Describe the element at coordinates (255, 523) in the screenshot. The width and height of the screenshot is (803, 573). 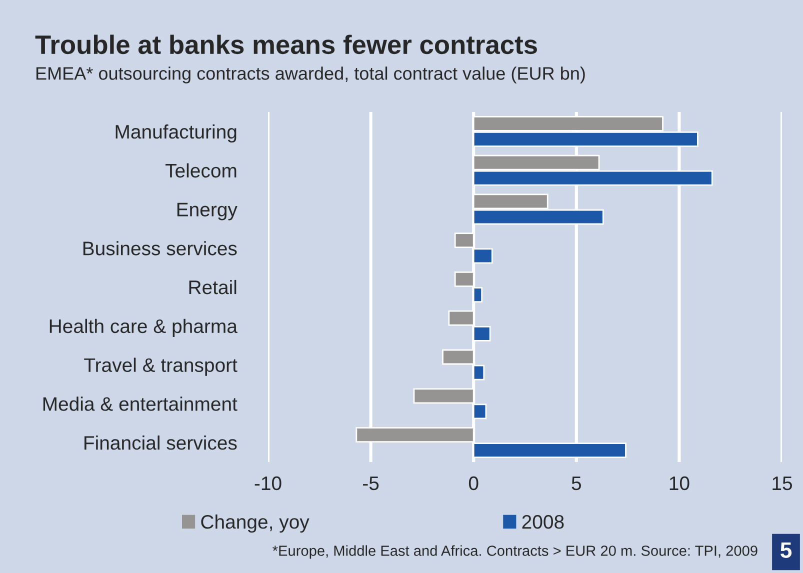
I see `legend-label: Change, yoy` at that location.